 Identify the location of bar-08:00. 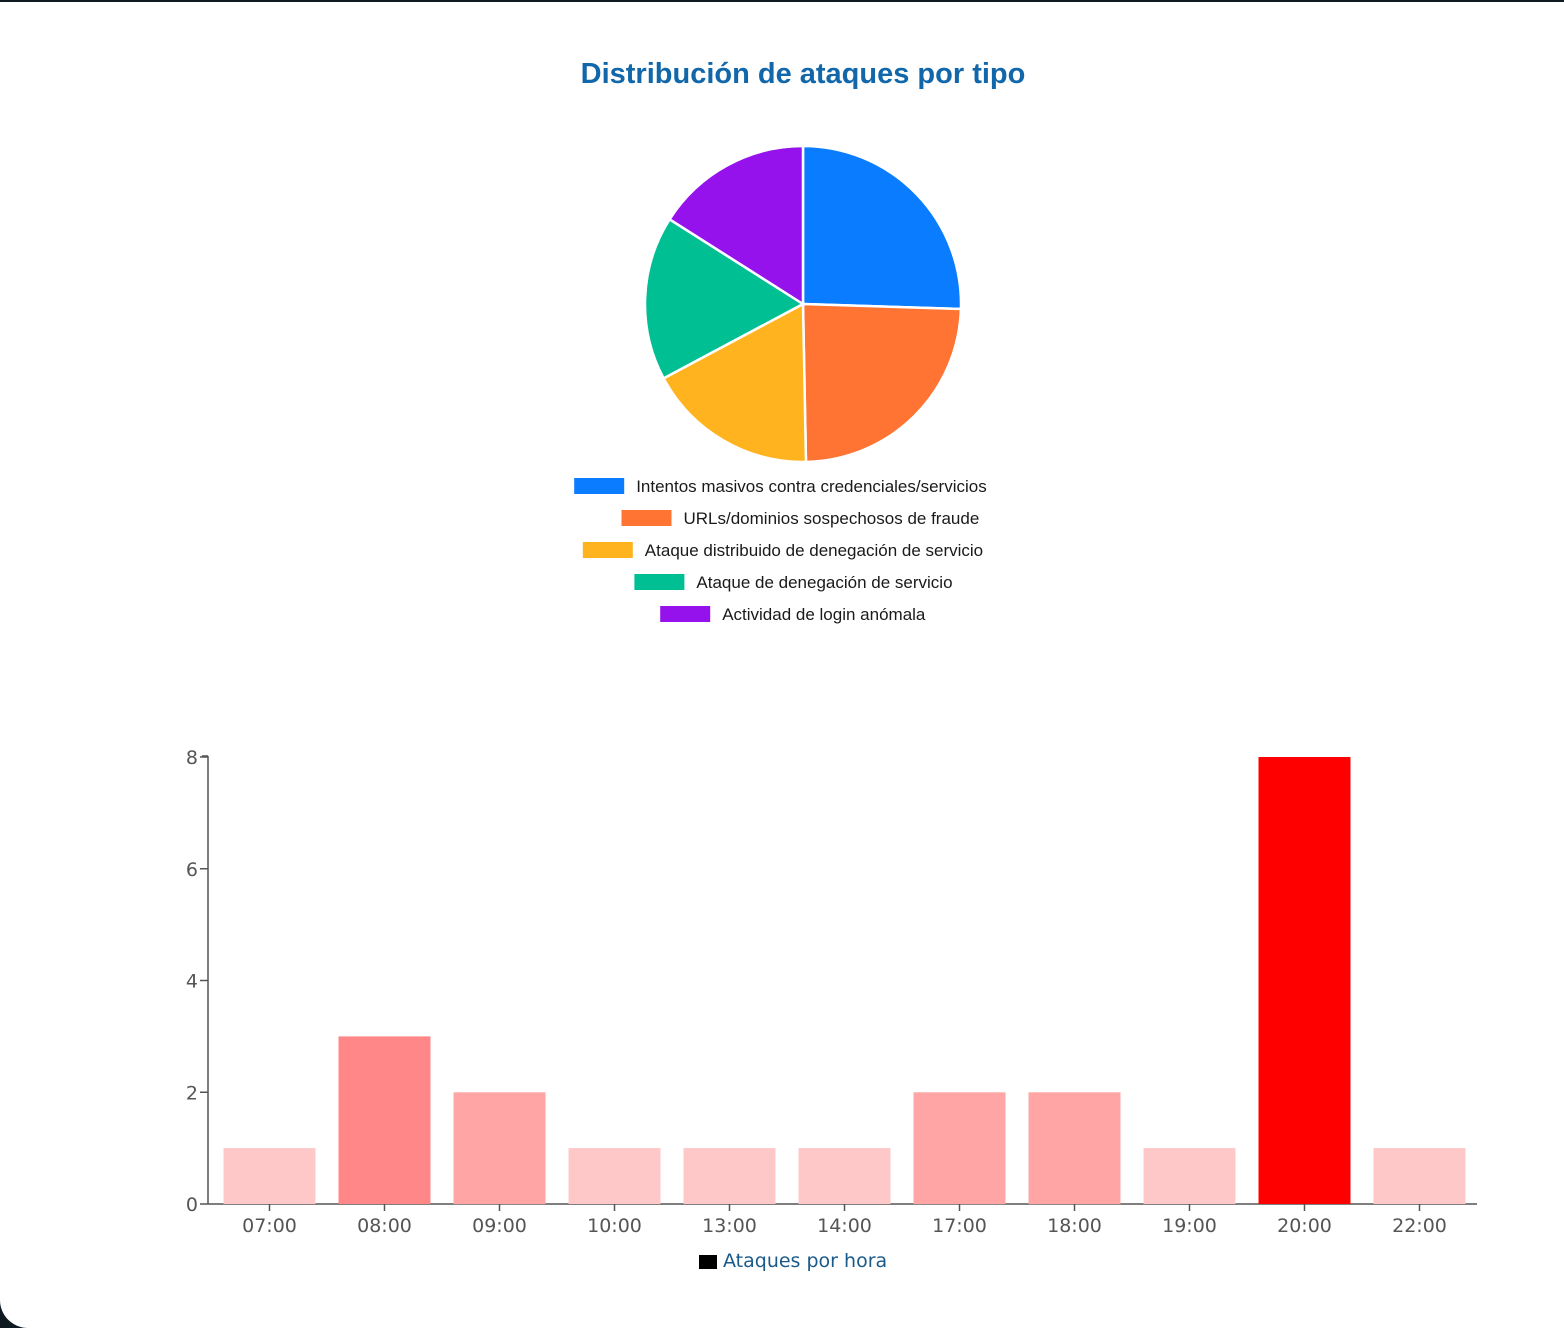
(384, 1120).